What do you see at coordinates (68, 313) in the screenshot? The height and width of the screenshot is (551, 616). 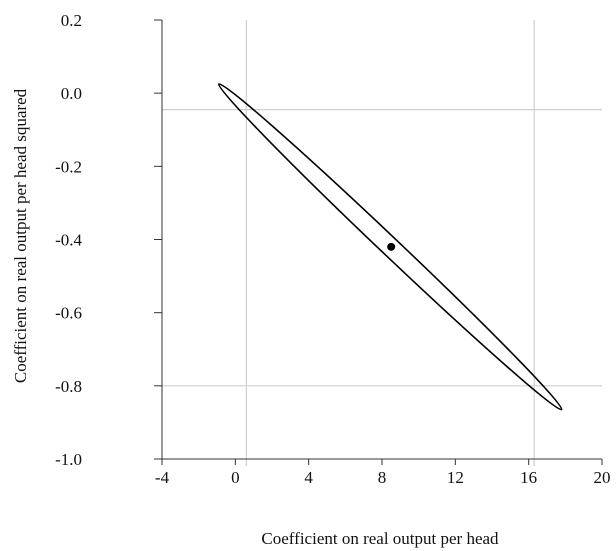 I see `y-tick-label: -0.6` at bounding box center [68, 313].